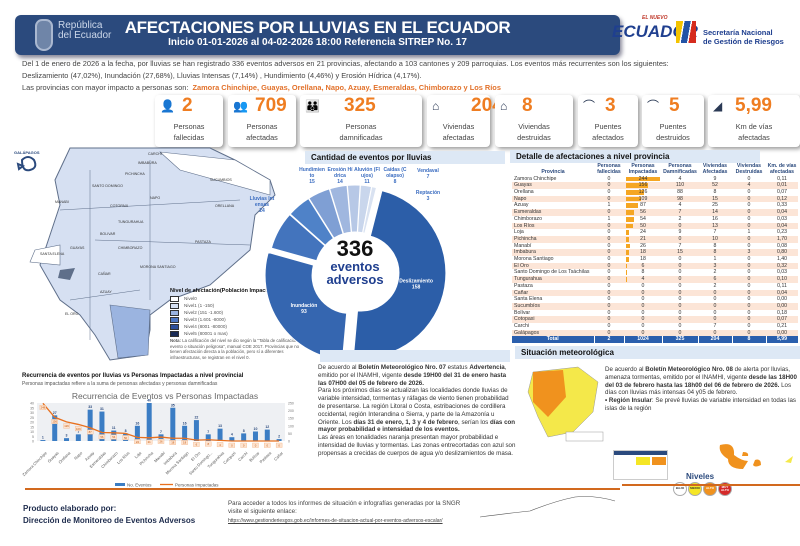  Describe the element at coordinates (738, 32) in the screenshot. I see `agency-line1: Secretaría Nacional` at that location.